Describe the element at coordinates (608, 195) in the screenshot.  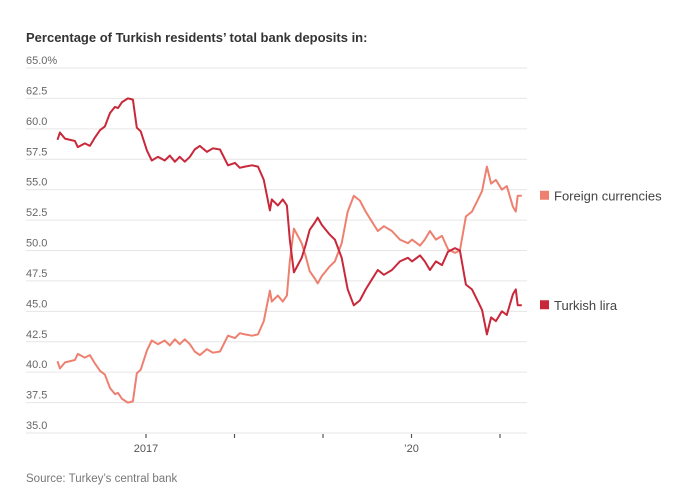
I see `legend-label: Foreign currencies` at that location.